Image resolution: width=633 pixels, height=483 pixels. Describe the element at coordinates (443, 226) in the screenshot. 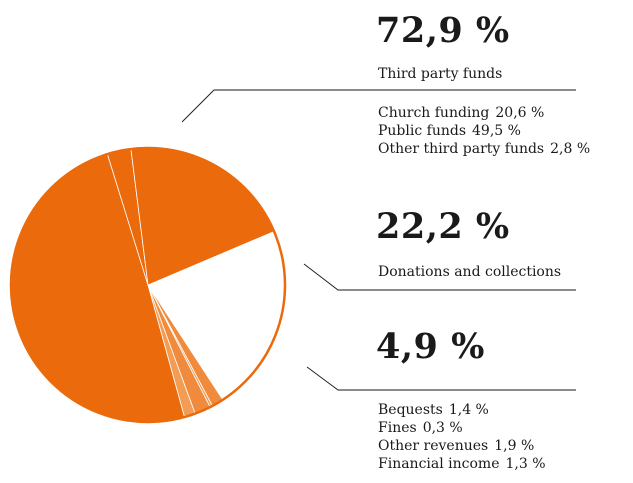

I see `group-donations-percent: 22,2 %` at that location.